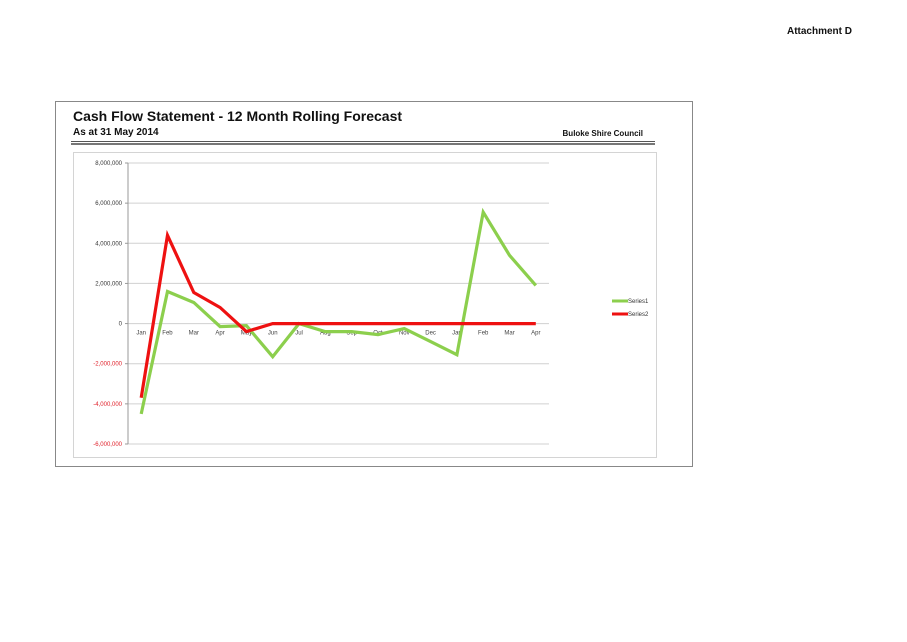  Describe the element at coordinates (325, 334) in the screenshot. I see `x-tick-label: Aug` at that location.